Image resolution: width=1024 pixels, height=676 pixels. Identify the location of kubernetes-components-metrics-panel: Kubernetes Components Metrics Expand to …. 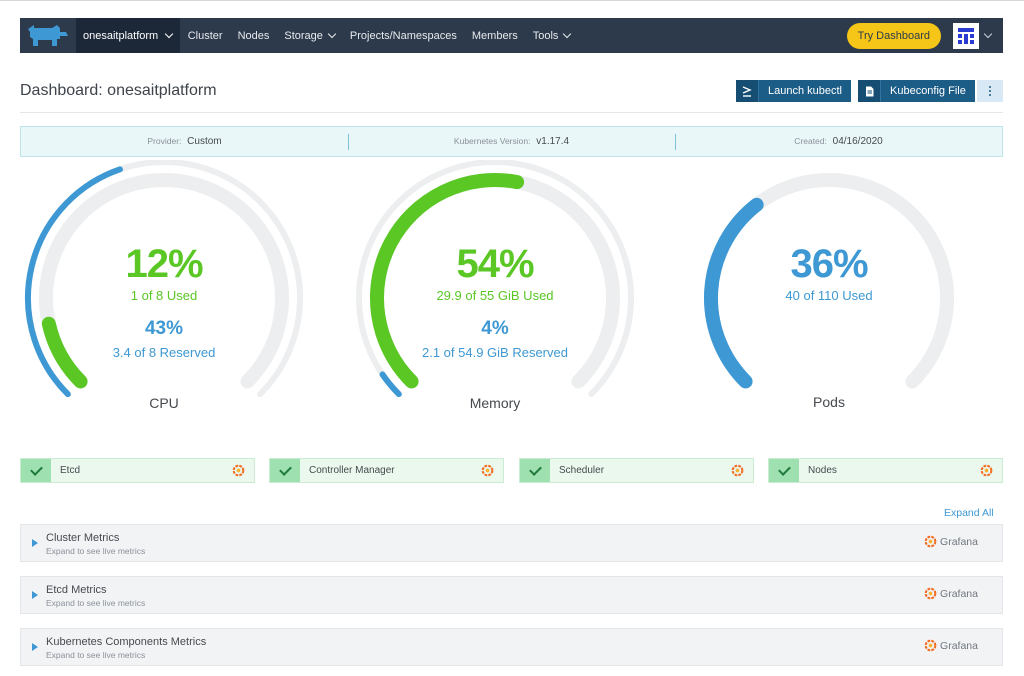
(511, 647).